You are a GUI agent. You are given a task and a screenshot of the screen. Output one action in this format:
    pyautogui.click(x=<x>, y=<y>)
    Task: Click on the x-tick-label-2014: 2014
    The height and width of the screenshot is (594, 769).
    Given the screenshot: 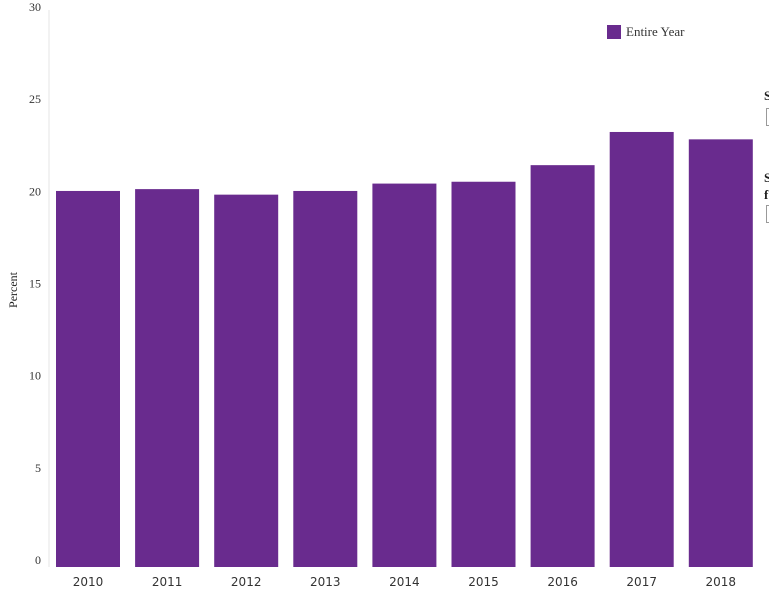 What is the action you would take?
    pyautogui.click(x=404, y=582)
    